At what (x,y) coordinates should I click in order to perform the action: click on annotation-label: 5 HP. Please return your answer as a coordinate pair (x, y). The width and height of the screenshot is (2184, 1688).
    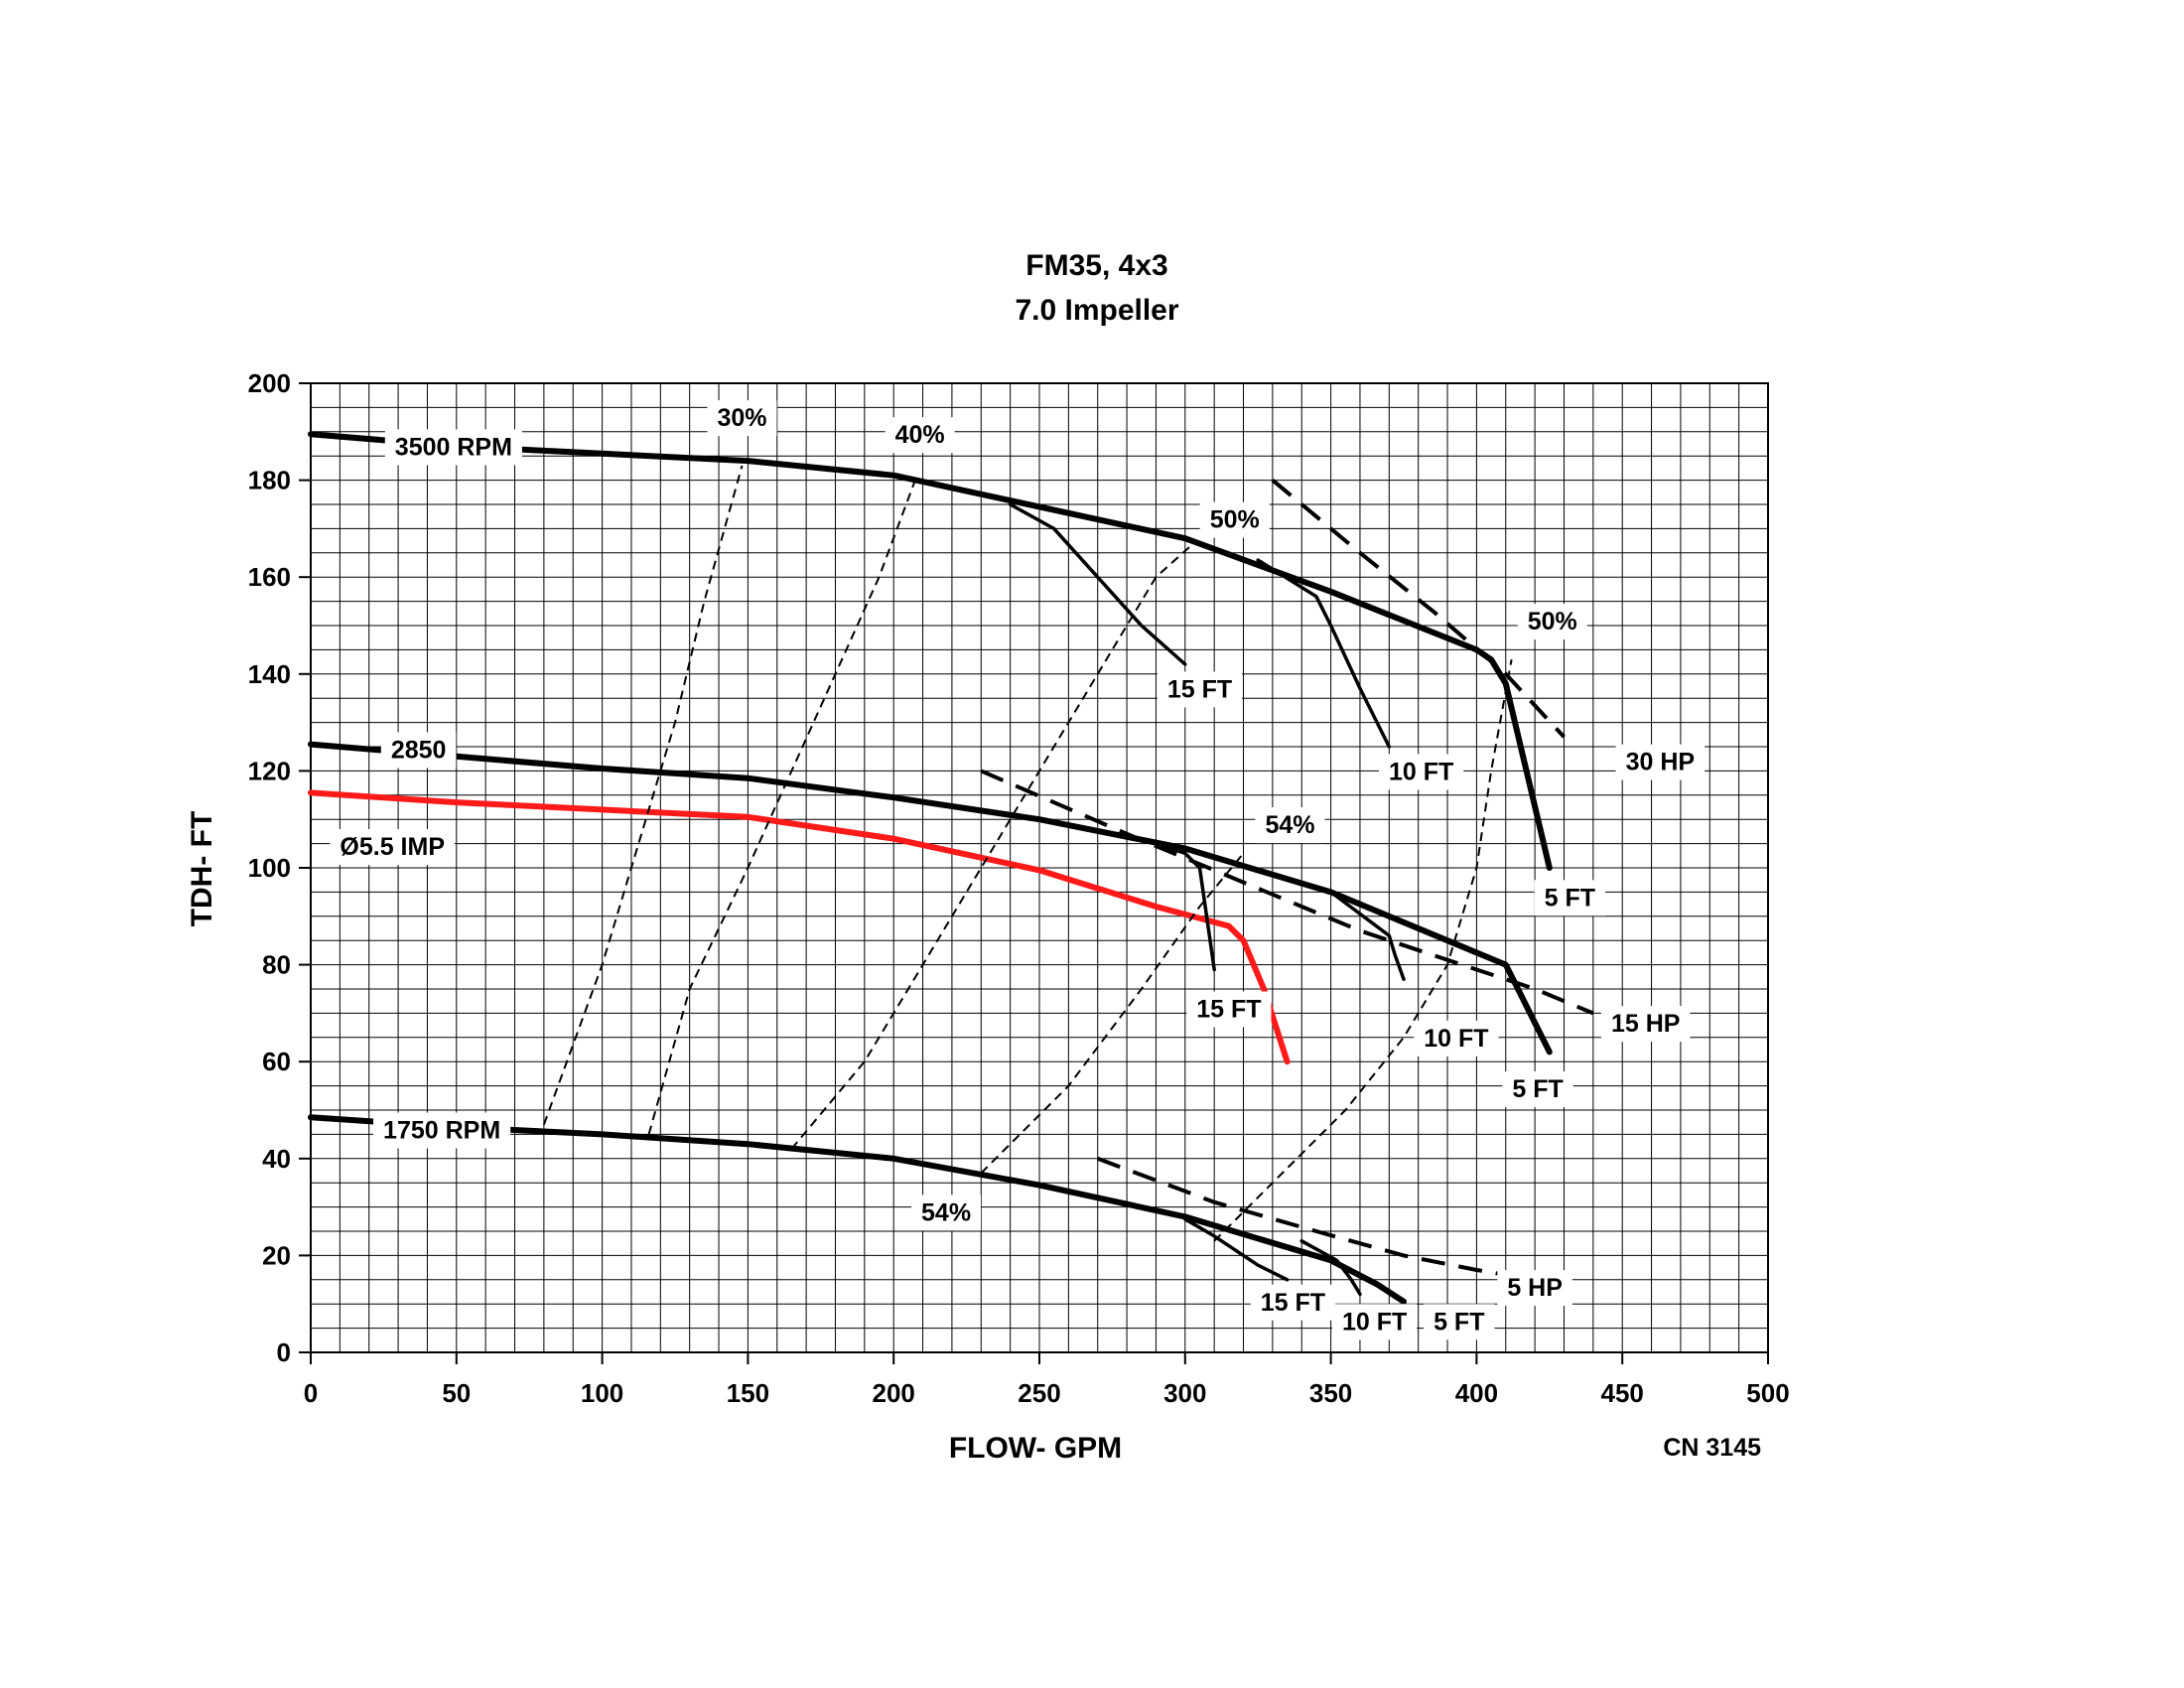
    Looking at the image, I should click on (1534, 1288).